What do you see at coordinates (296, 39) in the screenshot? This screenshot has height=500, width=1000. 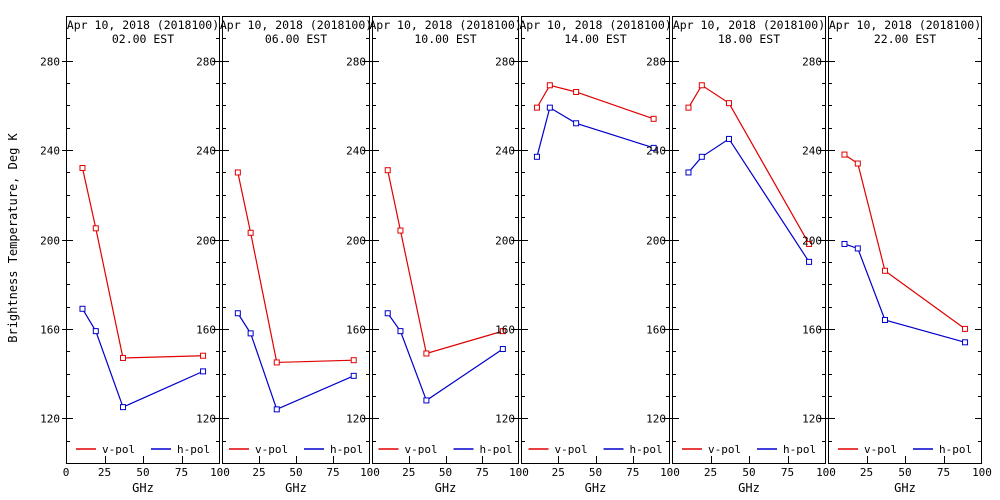 I see `panel-subtitle: 06.00 EST` at bounding box center [296, 39].